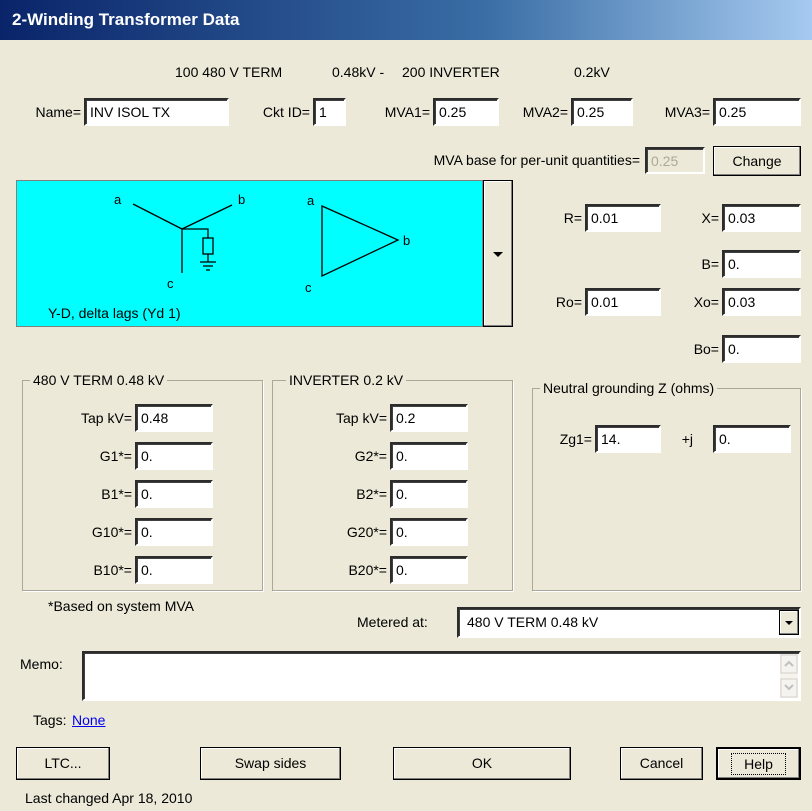  What do you see at coordinates (568, 302) in the screenshot?
I see `field-label: Ro=` at bounding box center [568, 302].